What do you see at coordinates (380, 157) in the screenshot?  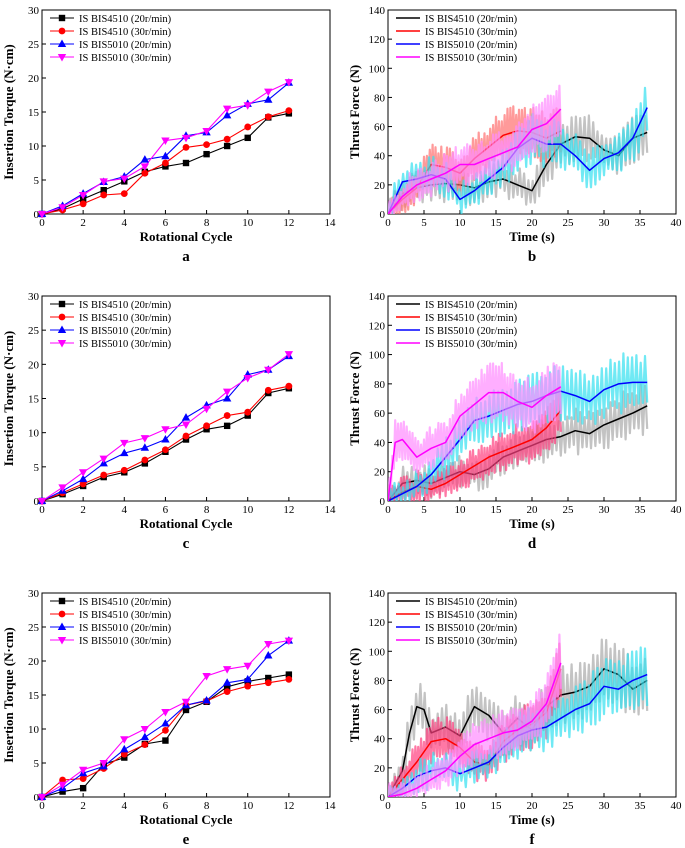 I see `y-tick-label: 40` at bounding box center [380, 157].